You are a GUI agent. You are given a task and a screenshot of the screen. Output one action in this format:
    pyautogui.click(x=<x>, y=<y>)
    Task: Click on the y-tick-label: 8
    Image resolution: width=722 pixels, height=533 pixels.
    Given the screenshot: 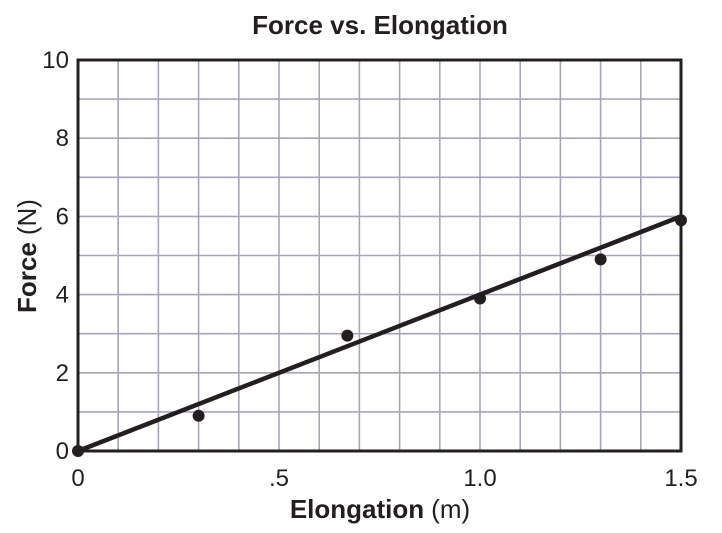 What is the action you would take?
    pyautogui.click(x=62, y=138)
    